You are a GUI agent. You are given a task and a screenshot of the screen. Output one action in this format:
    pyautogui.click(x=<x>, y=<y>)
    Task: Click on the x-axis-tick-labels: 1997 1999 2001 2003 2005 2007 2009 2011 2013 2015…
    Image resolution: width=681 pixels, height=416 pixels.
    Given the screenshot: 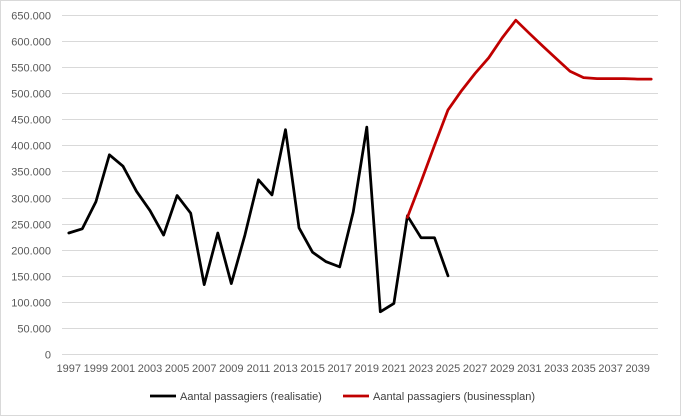 What is the action you would take?
    pyautogui.click(x=353, y=369)
    